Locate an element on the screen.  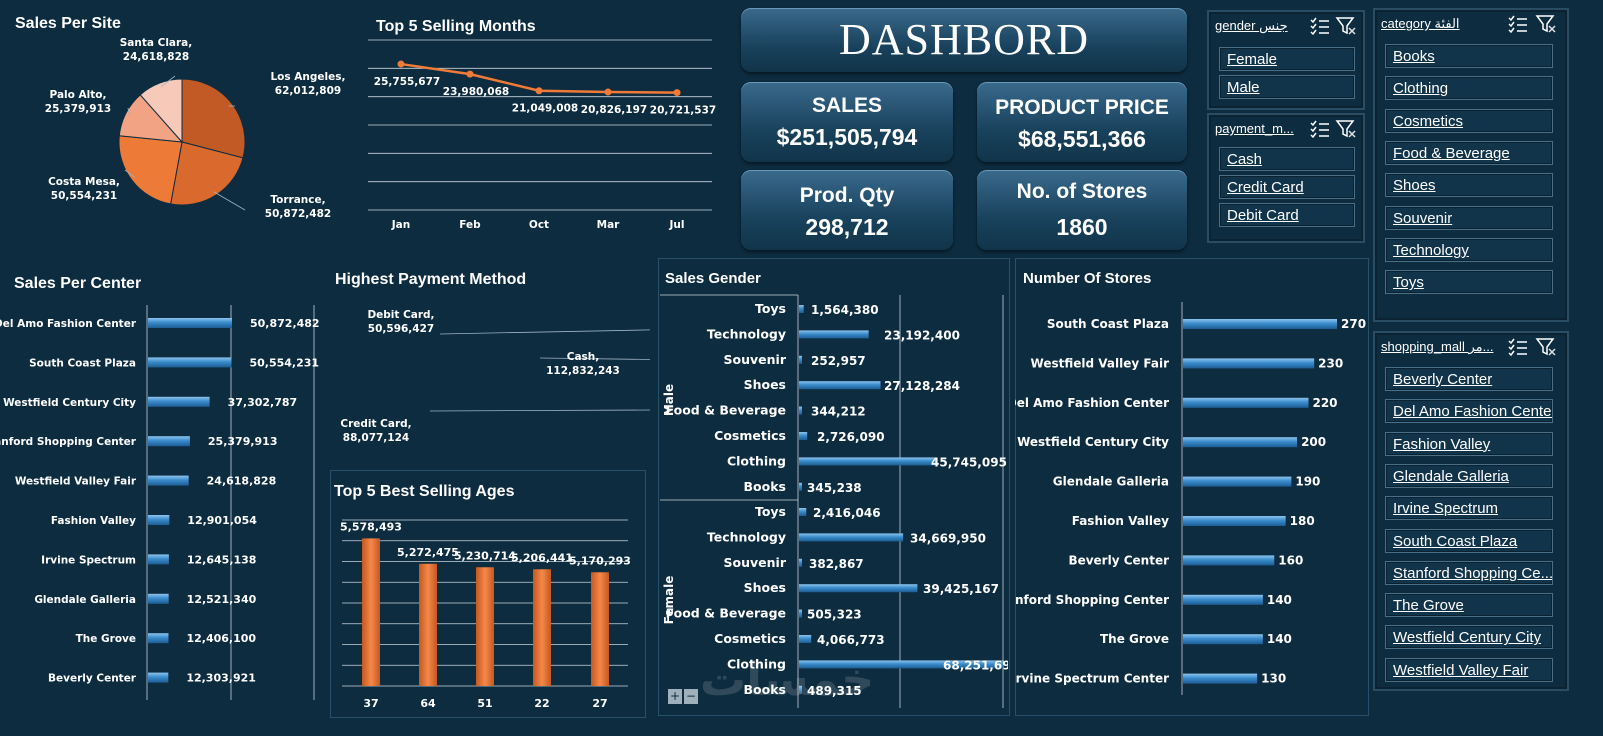
x-tick-label: Jul is located at coordinates (677, 225).